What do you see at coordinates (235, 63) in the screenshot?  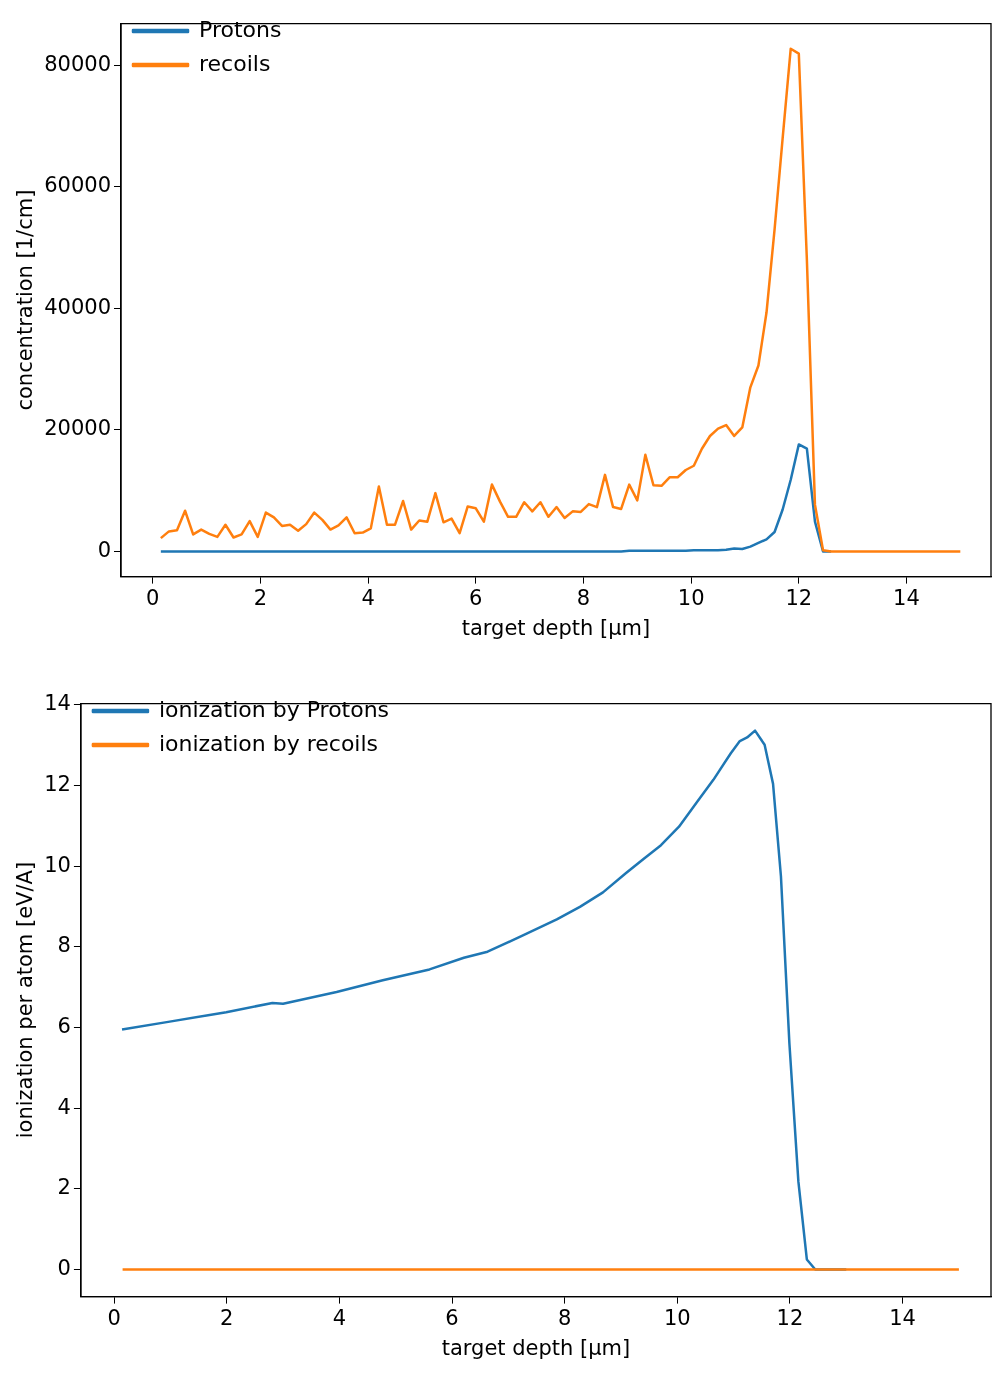 I see `legend-label: recoils` at bounding box center [235, 63].